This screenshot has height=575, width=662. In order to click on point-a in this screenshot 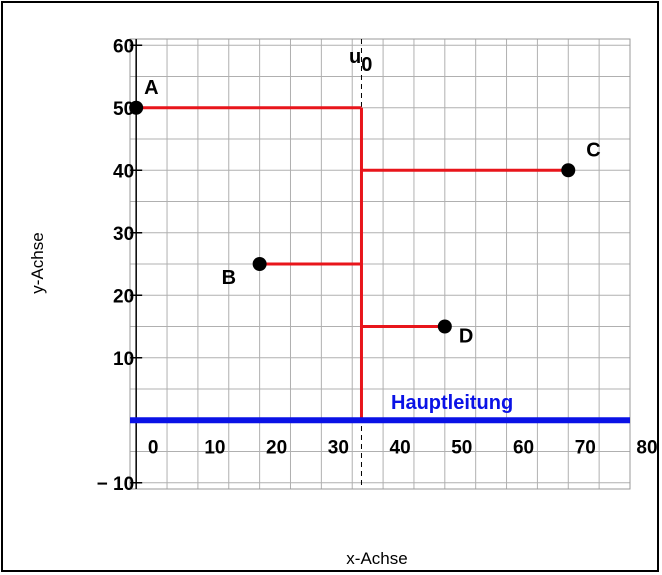, I will do `click(136, 107)`.